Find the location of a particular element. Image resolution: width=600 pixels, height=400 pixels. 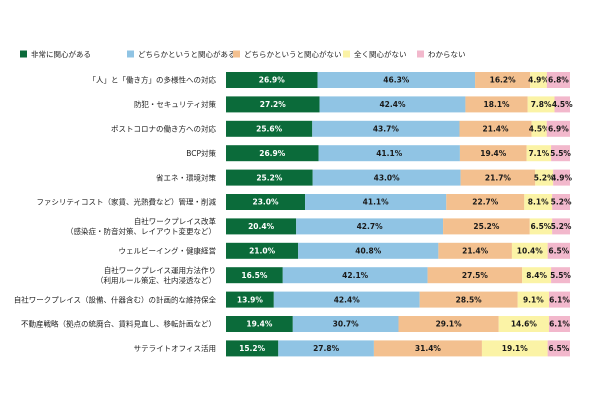

value-label: 25.6% is located at coordinates (269, 129).